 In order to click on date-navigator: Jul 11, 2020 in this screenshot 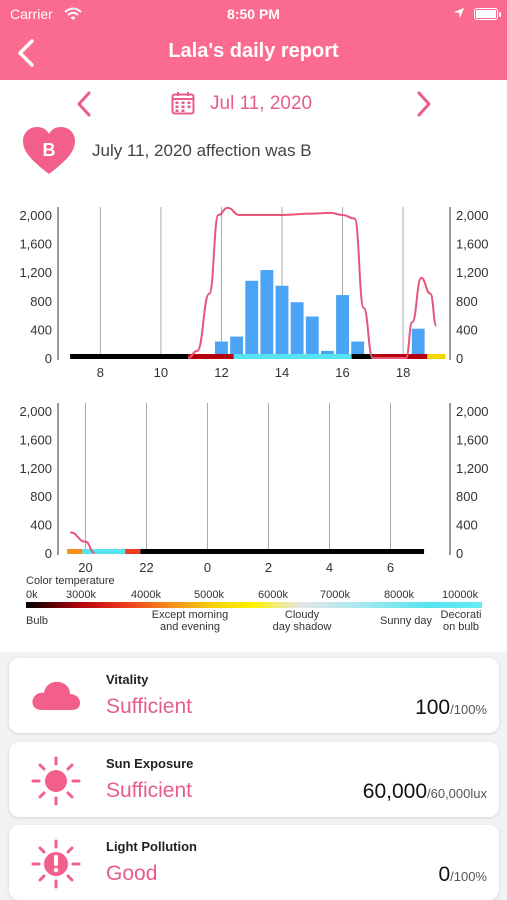, I will do `click(253, 104)`.